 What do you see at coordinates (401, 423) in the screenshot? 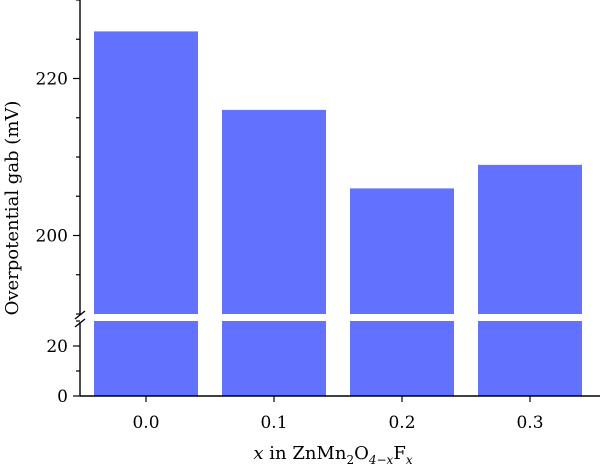
I see `x-tick-label-2: 0.2` at bounding box center [401, 423].